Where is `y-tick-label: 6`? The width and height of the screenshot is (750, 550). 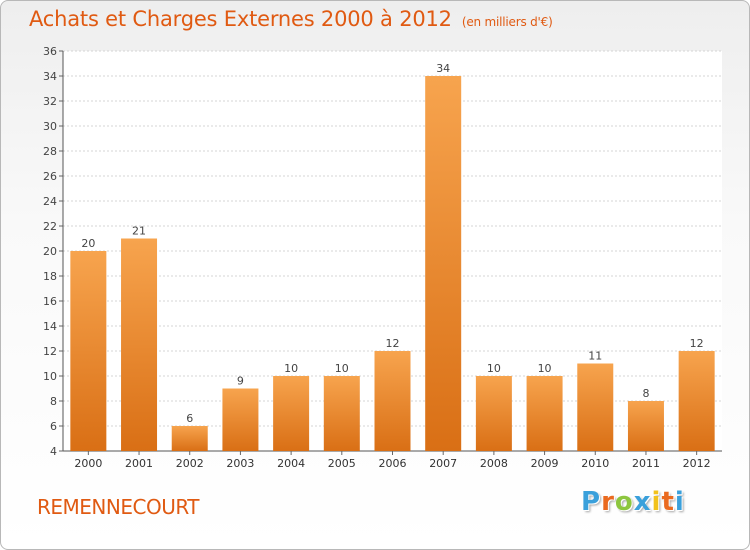
y-tick-label: 6 is located at coordinates (53, 426).